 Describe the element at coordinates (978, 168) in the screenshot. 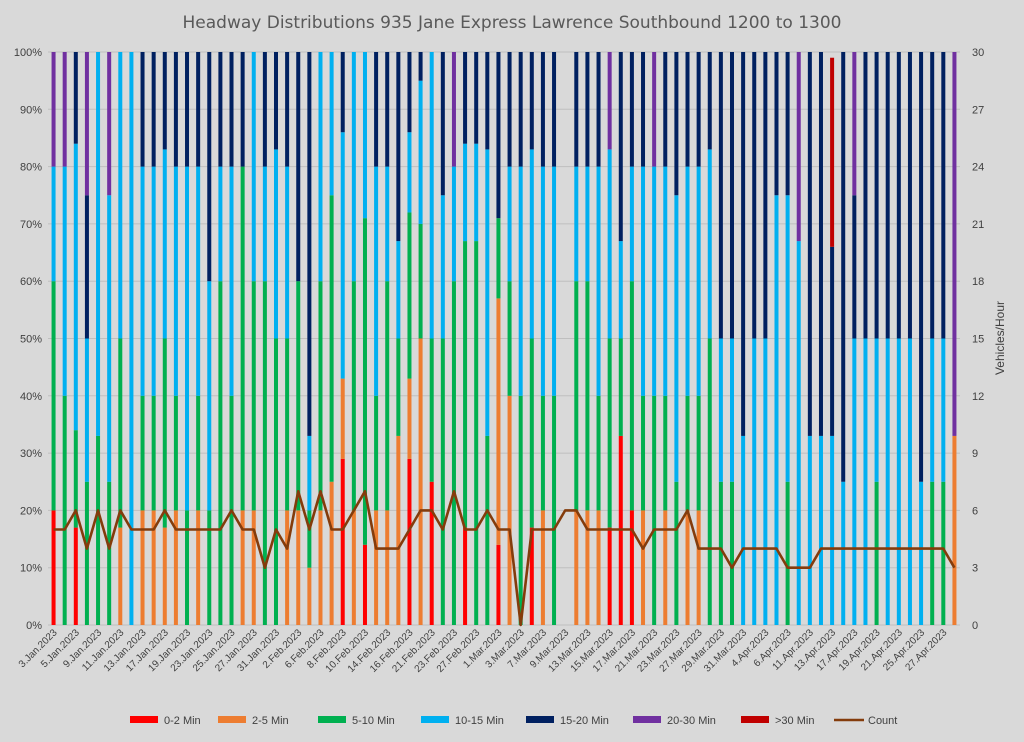

I see `y-right-tick-label: 24` at that location.